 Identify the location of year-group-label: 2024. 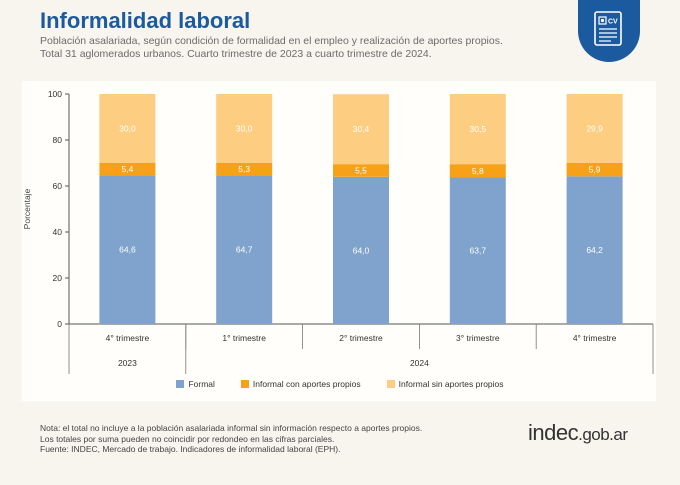
(419, 363).